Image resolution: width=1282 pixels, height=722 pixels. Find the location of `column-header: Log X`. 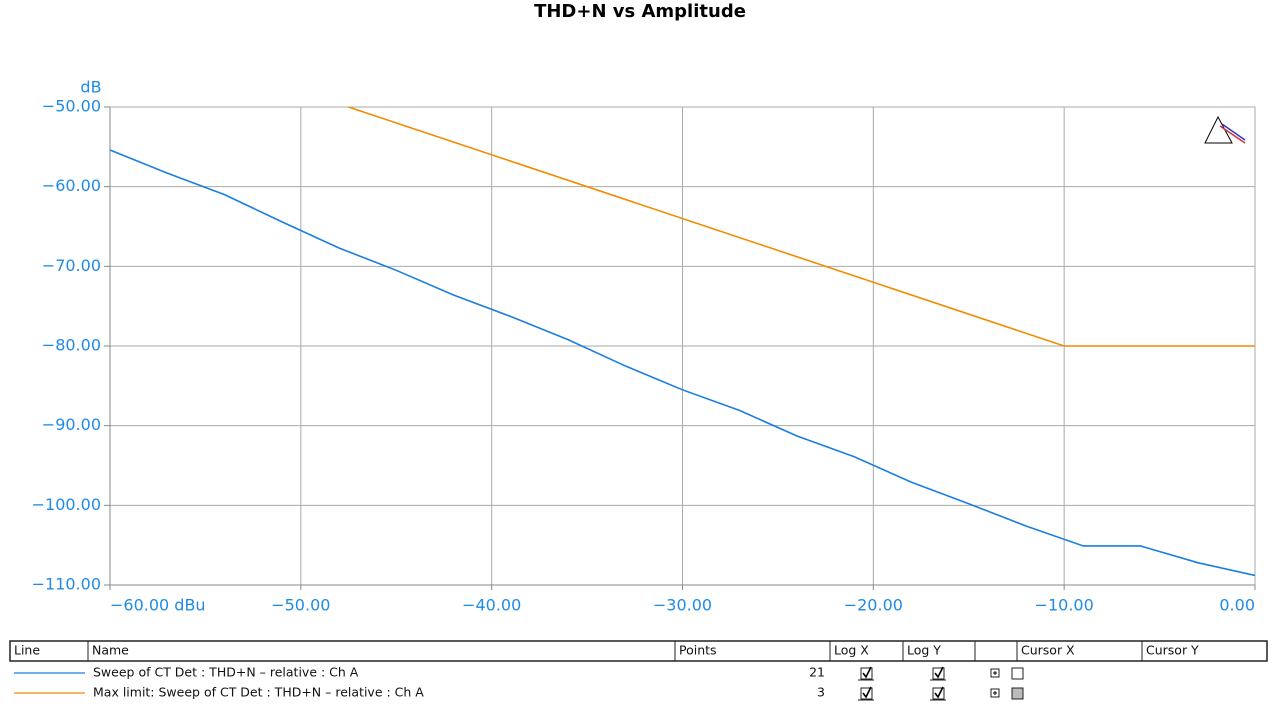

column-header: Log X is located at coordinates (851, 650).